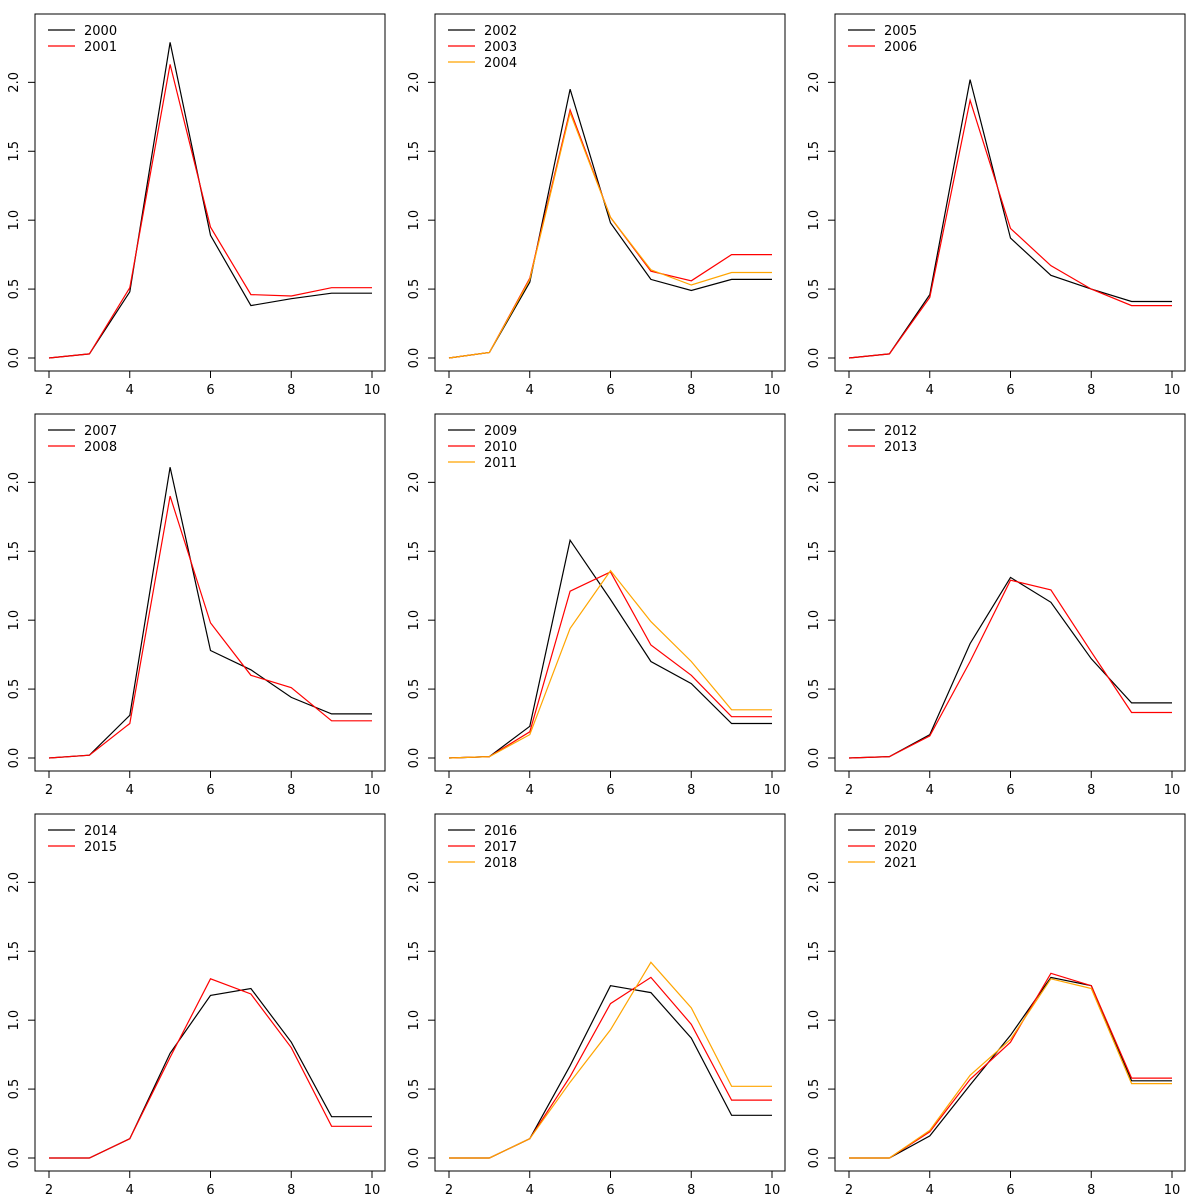 The height and width of the screenshot is (1200, 1200). I want to click on series-line-2005, so click(1010, 219).